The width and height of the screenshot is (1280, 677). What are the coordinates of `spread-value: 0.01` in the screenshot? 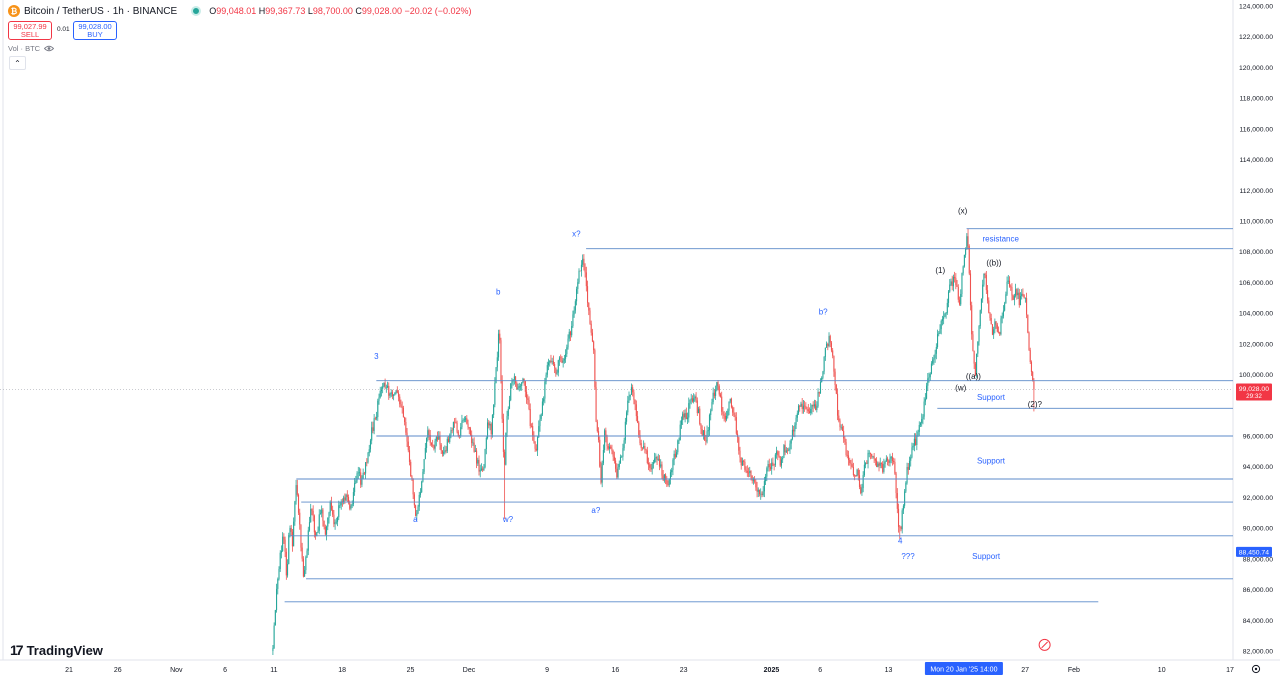 It's located at (63, 29).